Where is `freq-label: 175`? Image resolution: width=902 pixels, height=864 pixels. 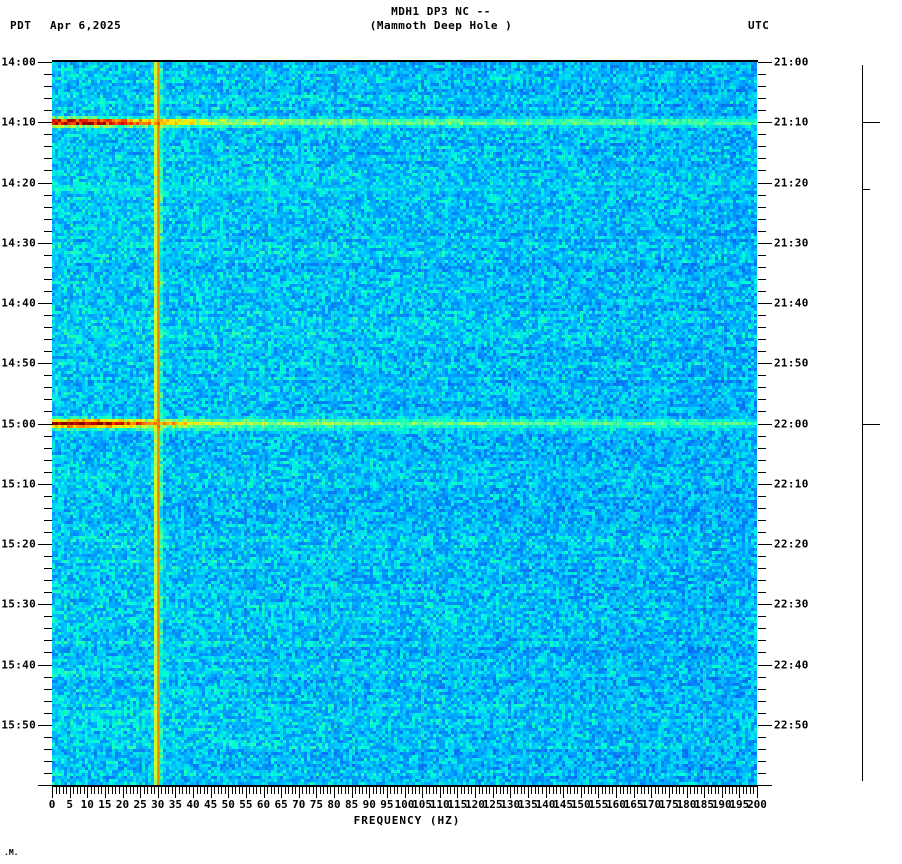 freq-label: 175 is located at coordinates (668, 804).